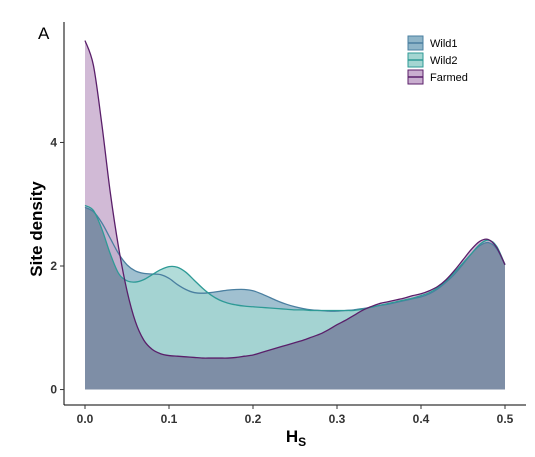 The width and height of the screenshot is (535, 457). Describe the element at coordinates (169, 419) in the screenshot. I see `x-tick-label: 0.1` at that location.